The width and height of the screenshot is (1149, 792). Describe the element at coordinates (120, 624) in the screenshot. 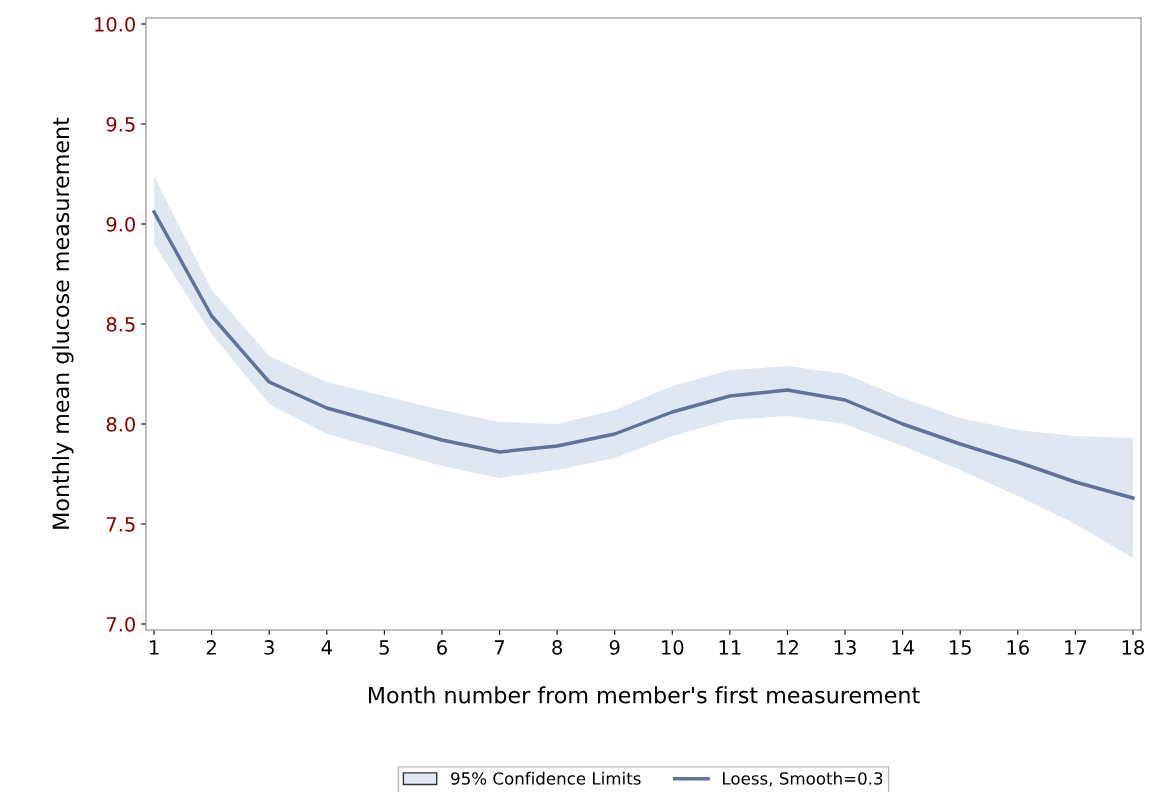

I see `y-tick-label: 7.0` at that location.